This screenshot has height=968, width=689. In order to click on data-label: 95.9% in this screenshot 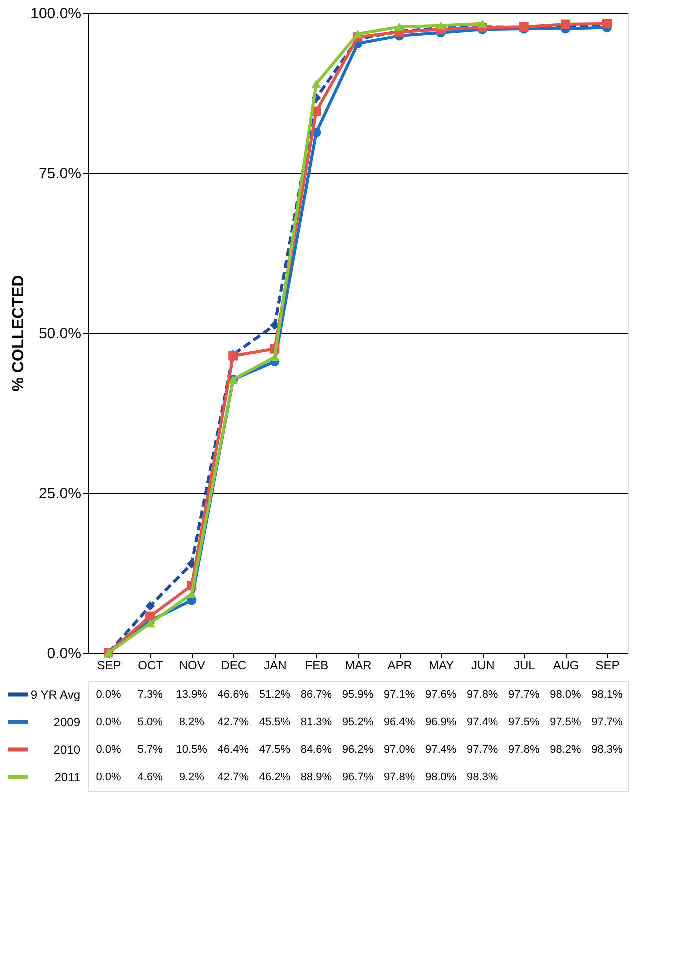, I will do `click(358, 694)`.